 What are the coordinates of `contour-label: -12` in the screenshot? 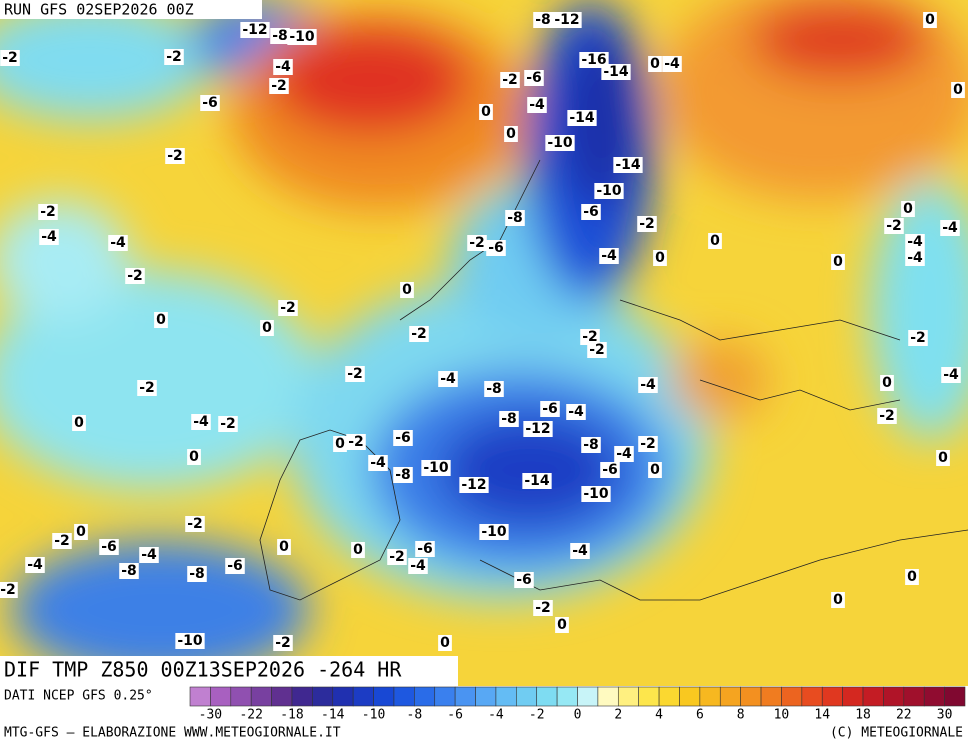 It's located at (473, 485).